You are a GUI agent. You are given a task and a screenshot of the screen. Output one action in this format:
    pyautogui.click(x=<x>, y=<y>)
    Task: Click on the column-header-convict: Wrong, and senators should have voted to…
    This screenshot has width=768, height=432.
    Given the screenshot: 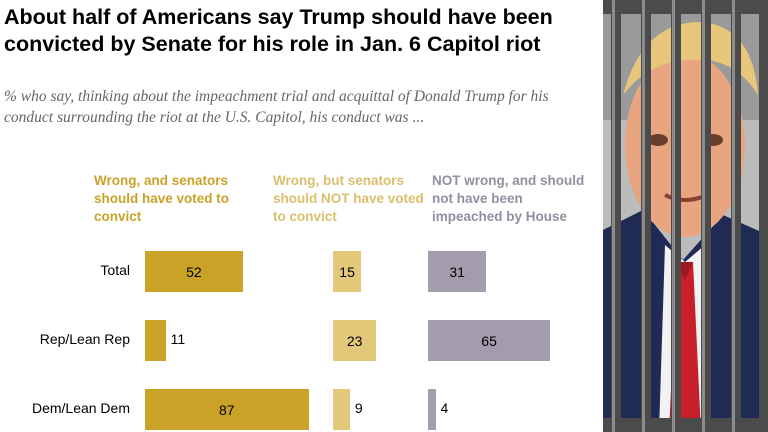 What is the action you would take?
    pyautogui.click(x=162, y=198)
    